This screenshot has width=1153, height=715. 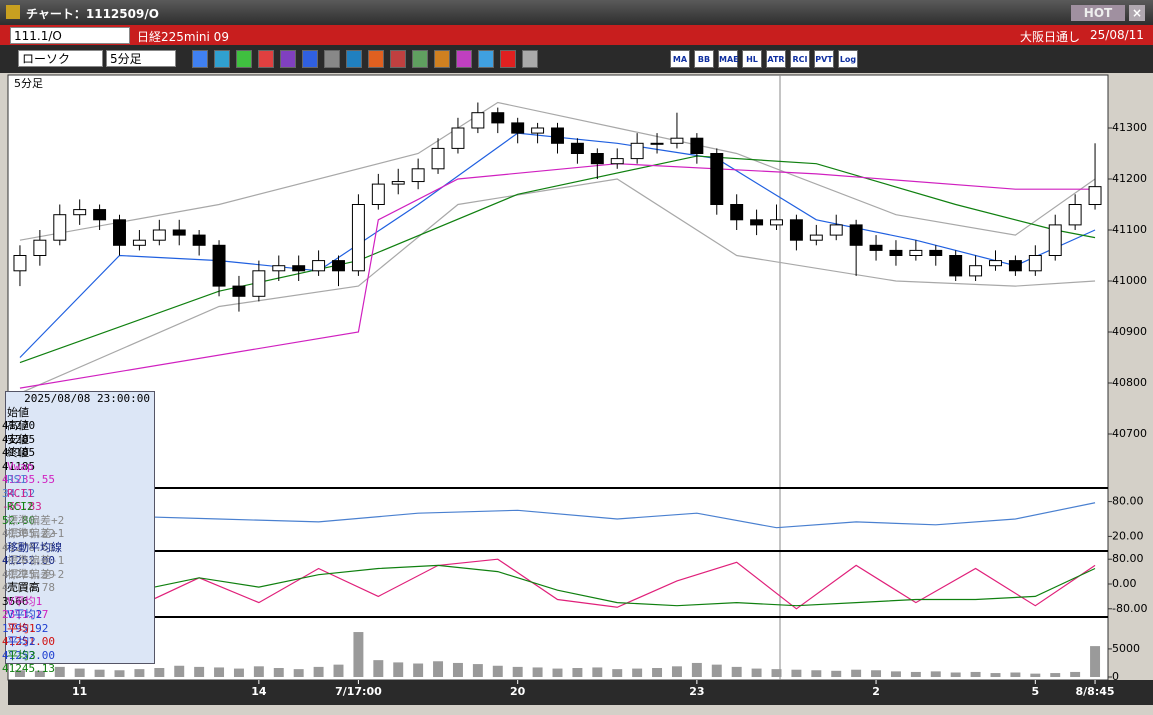 I want to click on y-tick-label: 5000, so click(x=1126, y=648).